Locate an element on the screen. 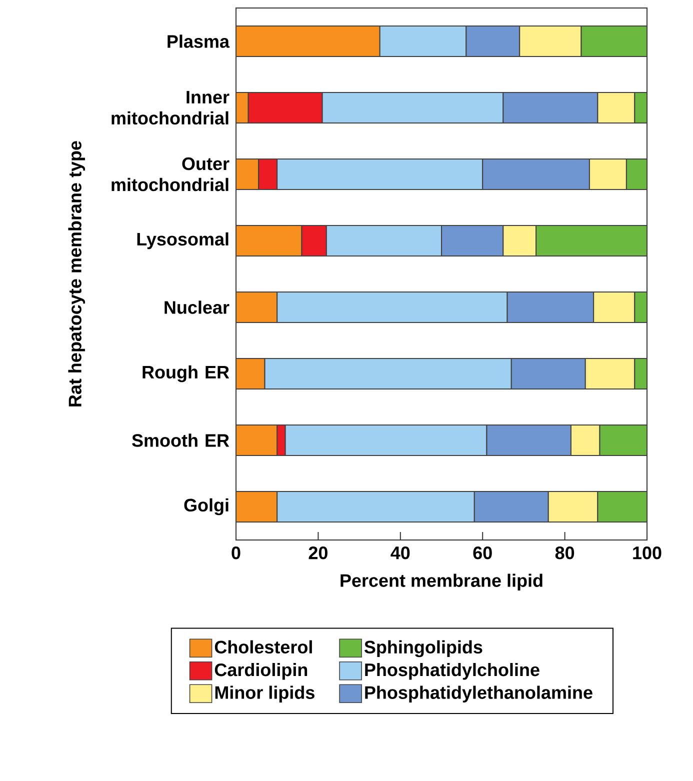 The width and height of the screenshot is (693, 781). y-tick-label: Inner mitochondrial is located at coordinates (171, 107).